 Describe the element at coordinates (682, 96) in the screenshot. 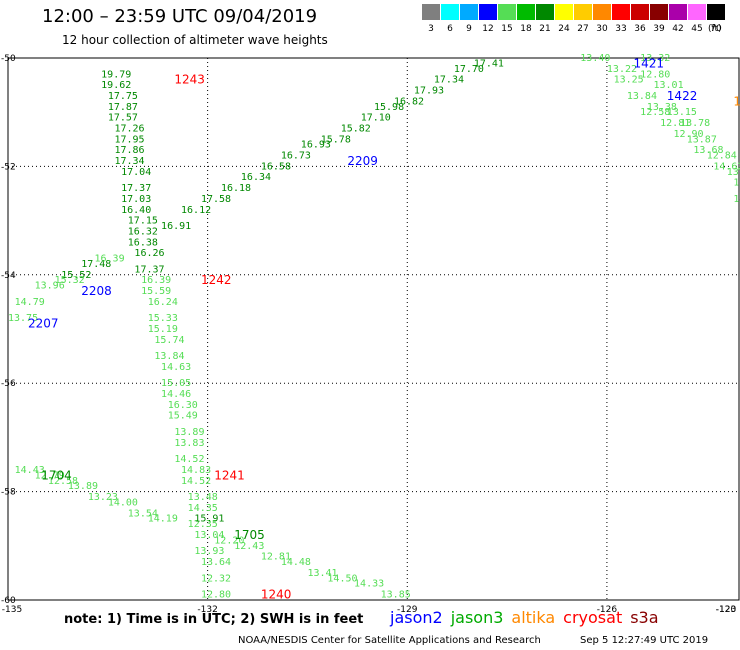

I see `pass-time-label: 1422` at that location.